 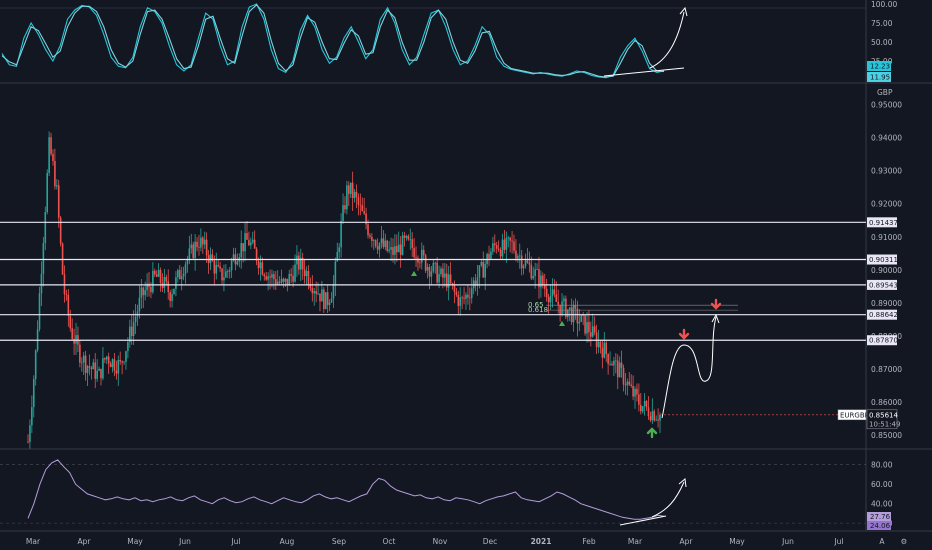 What do you see at coordinates (643, 520) in the screenshot?
I see `rsi-trendline` at bounding box center [643, 520].